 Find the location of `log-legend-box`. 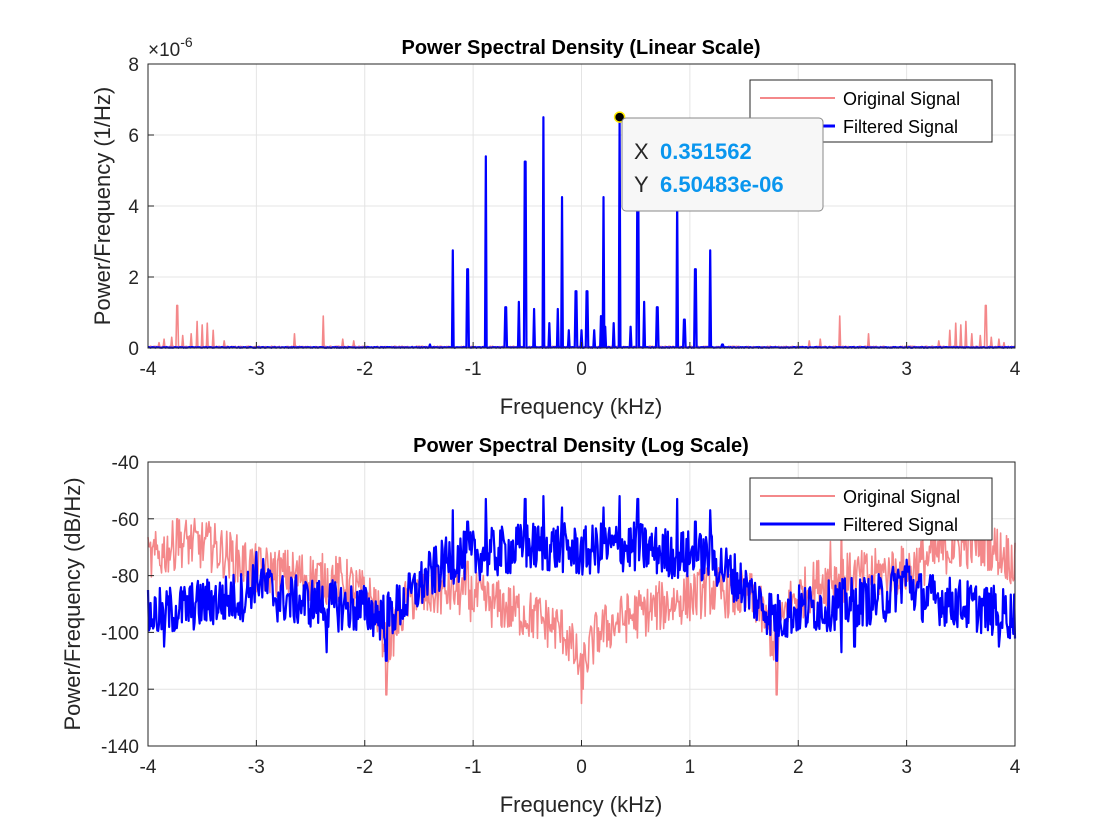

log-legend-box is located at coordinates (871, 509).